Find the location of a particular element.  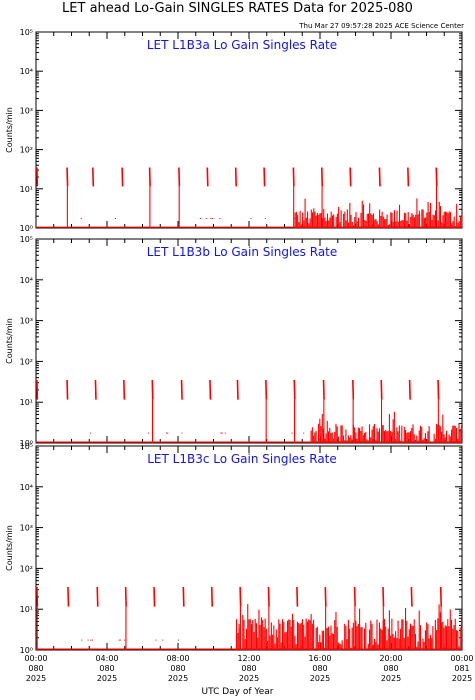

x-tick-label-time: 08:00 is located at coordinates (177, 658).